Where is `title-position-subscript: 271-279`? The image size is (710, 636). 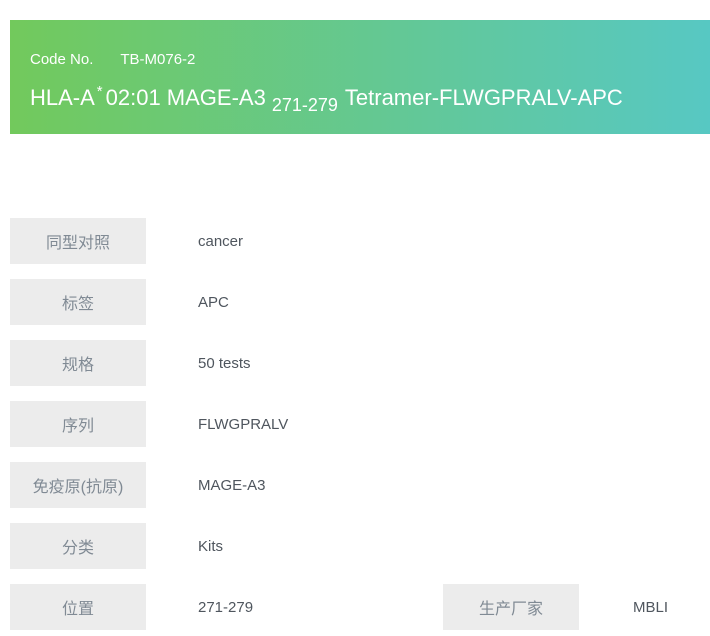 title-position-subscript: 271-279 is located at coordinates (304, 105).